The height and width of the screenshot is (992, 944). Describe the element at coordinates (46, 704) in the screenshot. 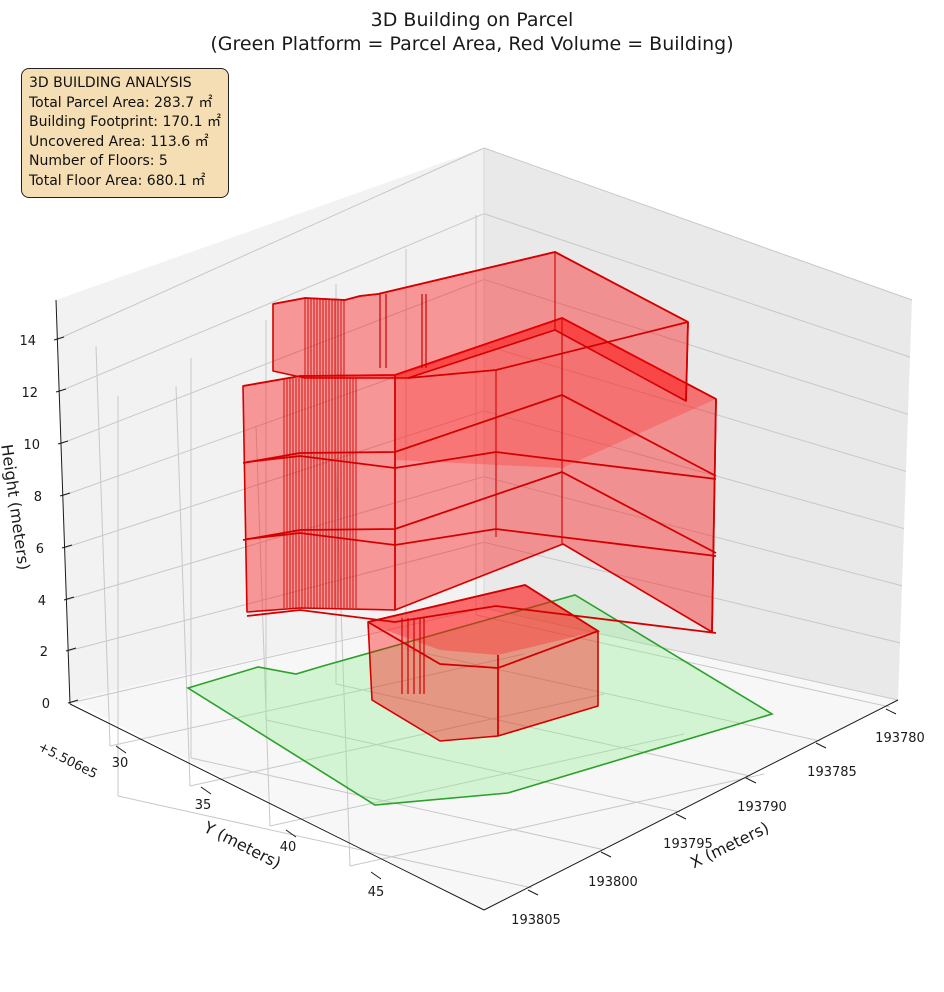

I see `z-tick-label: 0` at that location.